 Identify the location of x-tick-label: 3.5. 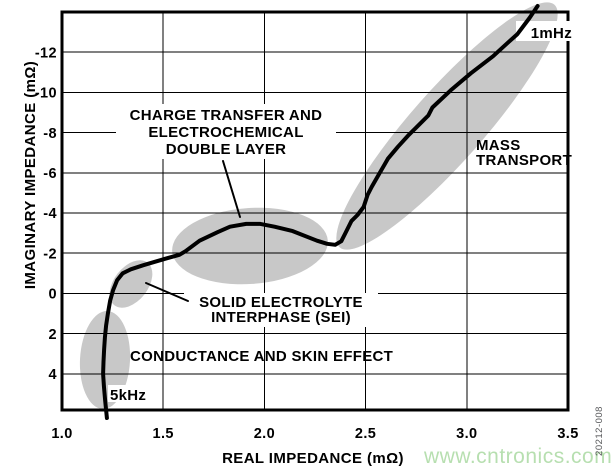
(567, 434).